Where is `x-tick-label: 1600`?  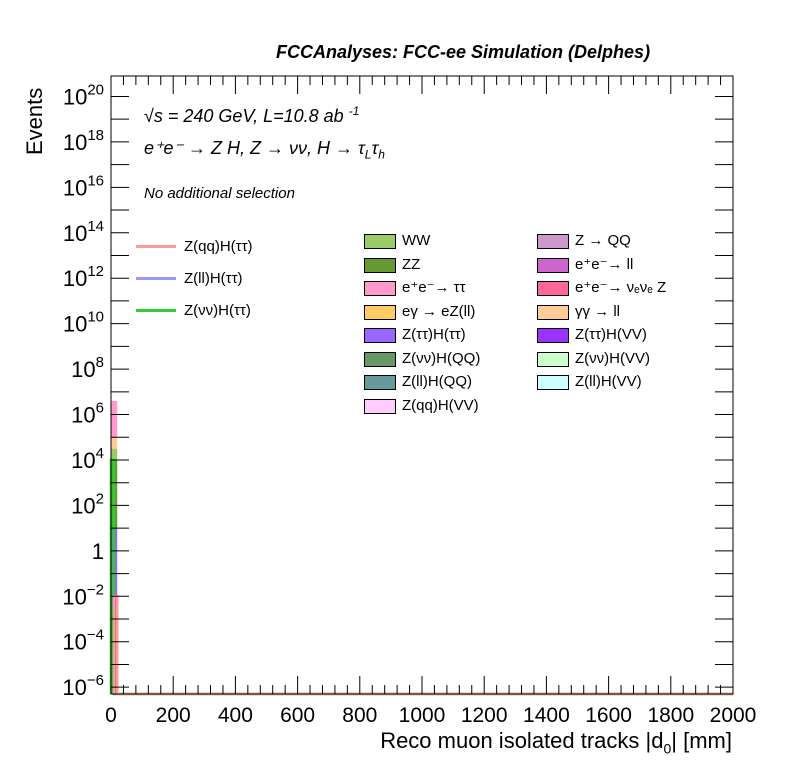
x-tick-label: 1600 is located at coordinates (608, 715).